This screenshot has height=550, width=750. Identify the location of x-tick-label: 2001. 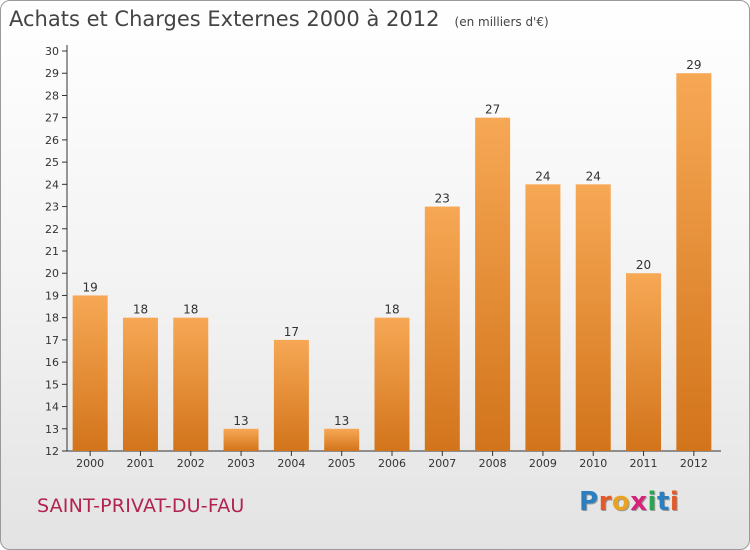
(140, 463).